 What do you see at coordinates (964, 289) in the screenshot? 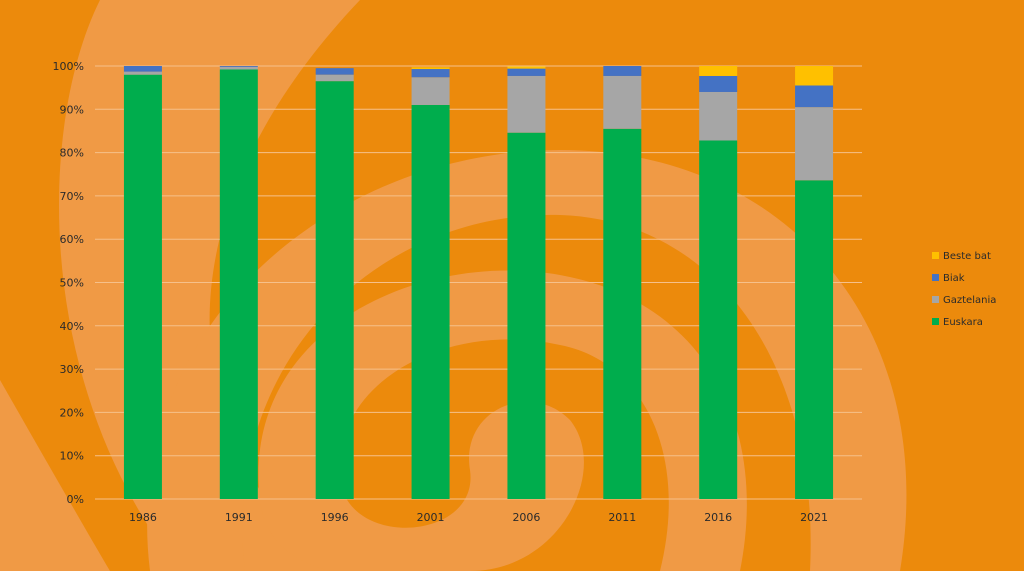
I see `legend: Beste bat Biak Gaztelania Euskara` at bounding box center [964, 289].